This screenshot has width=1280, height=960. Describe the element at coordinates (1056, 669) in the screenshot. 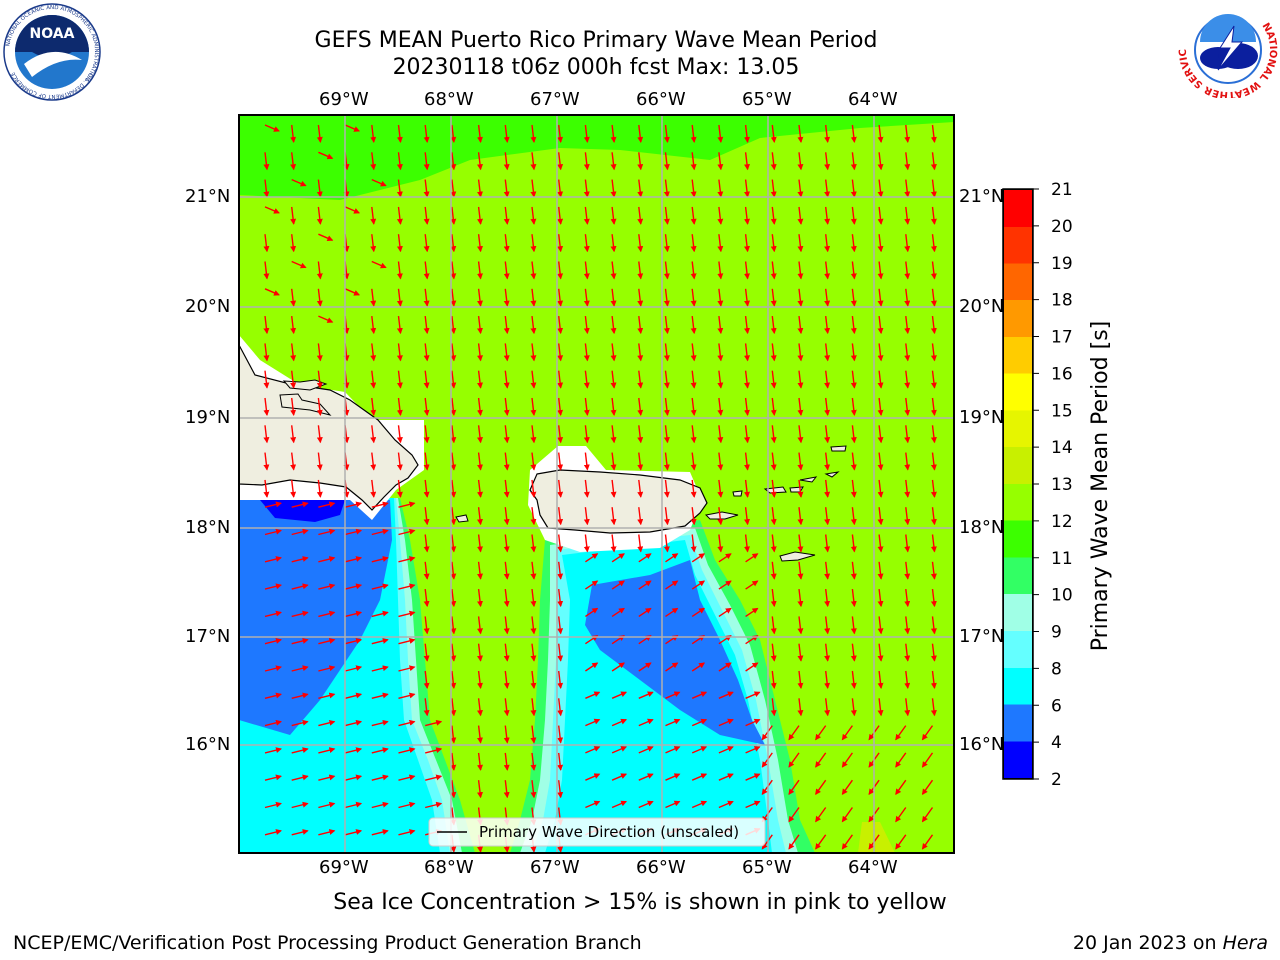

I see `colorbar-tick-label: 8` at that location.